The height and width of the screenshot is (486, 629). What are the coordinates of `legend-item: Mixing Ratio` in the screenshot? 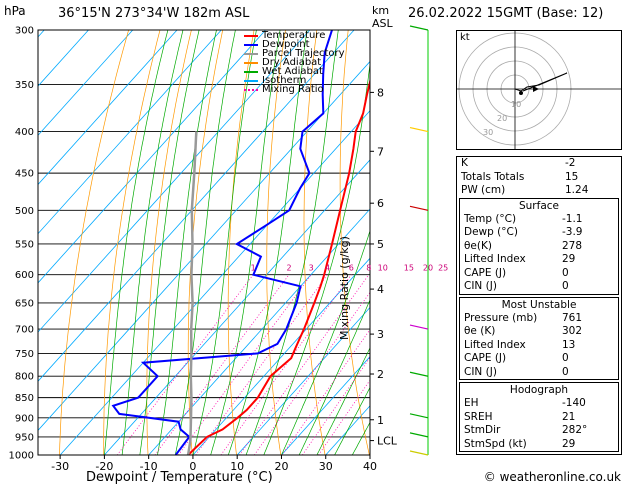 It's located at (294, 89).